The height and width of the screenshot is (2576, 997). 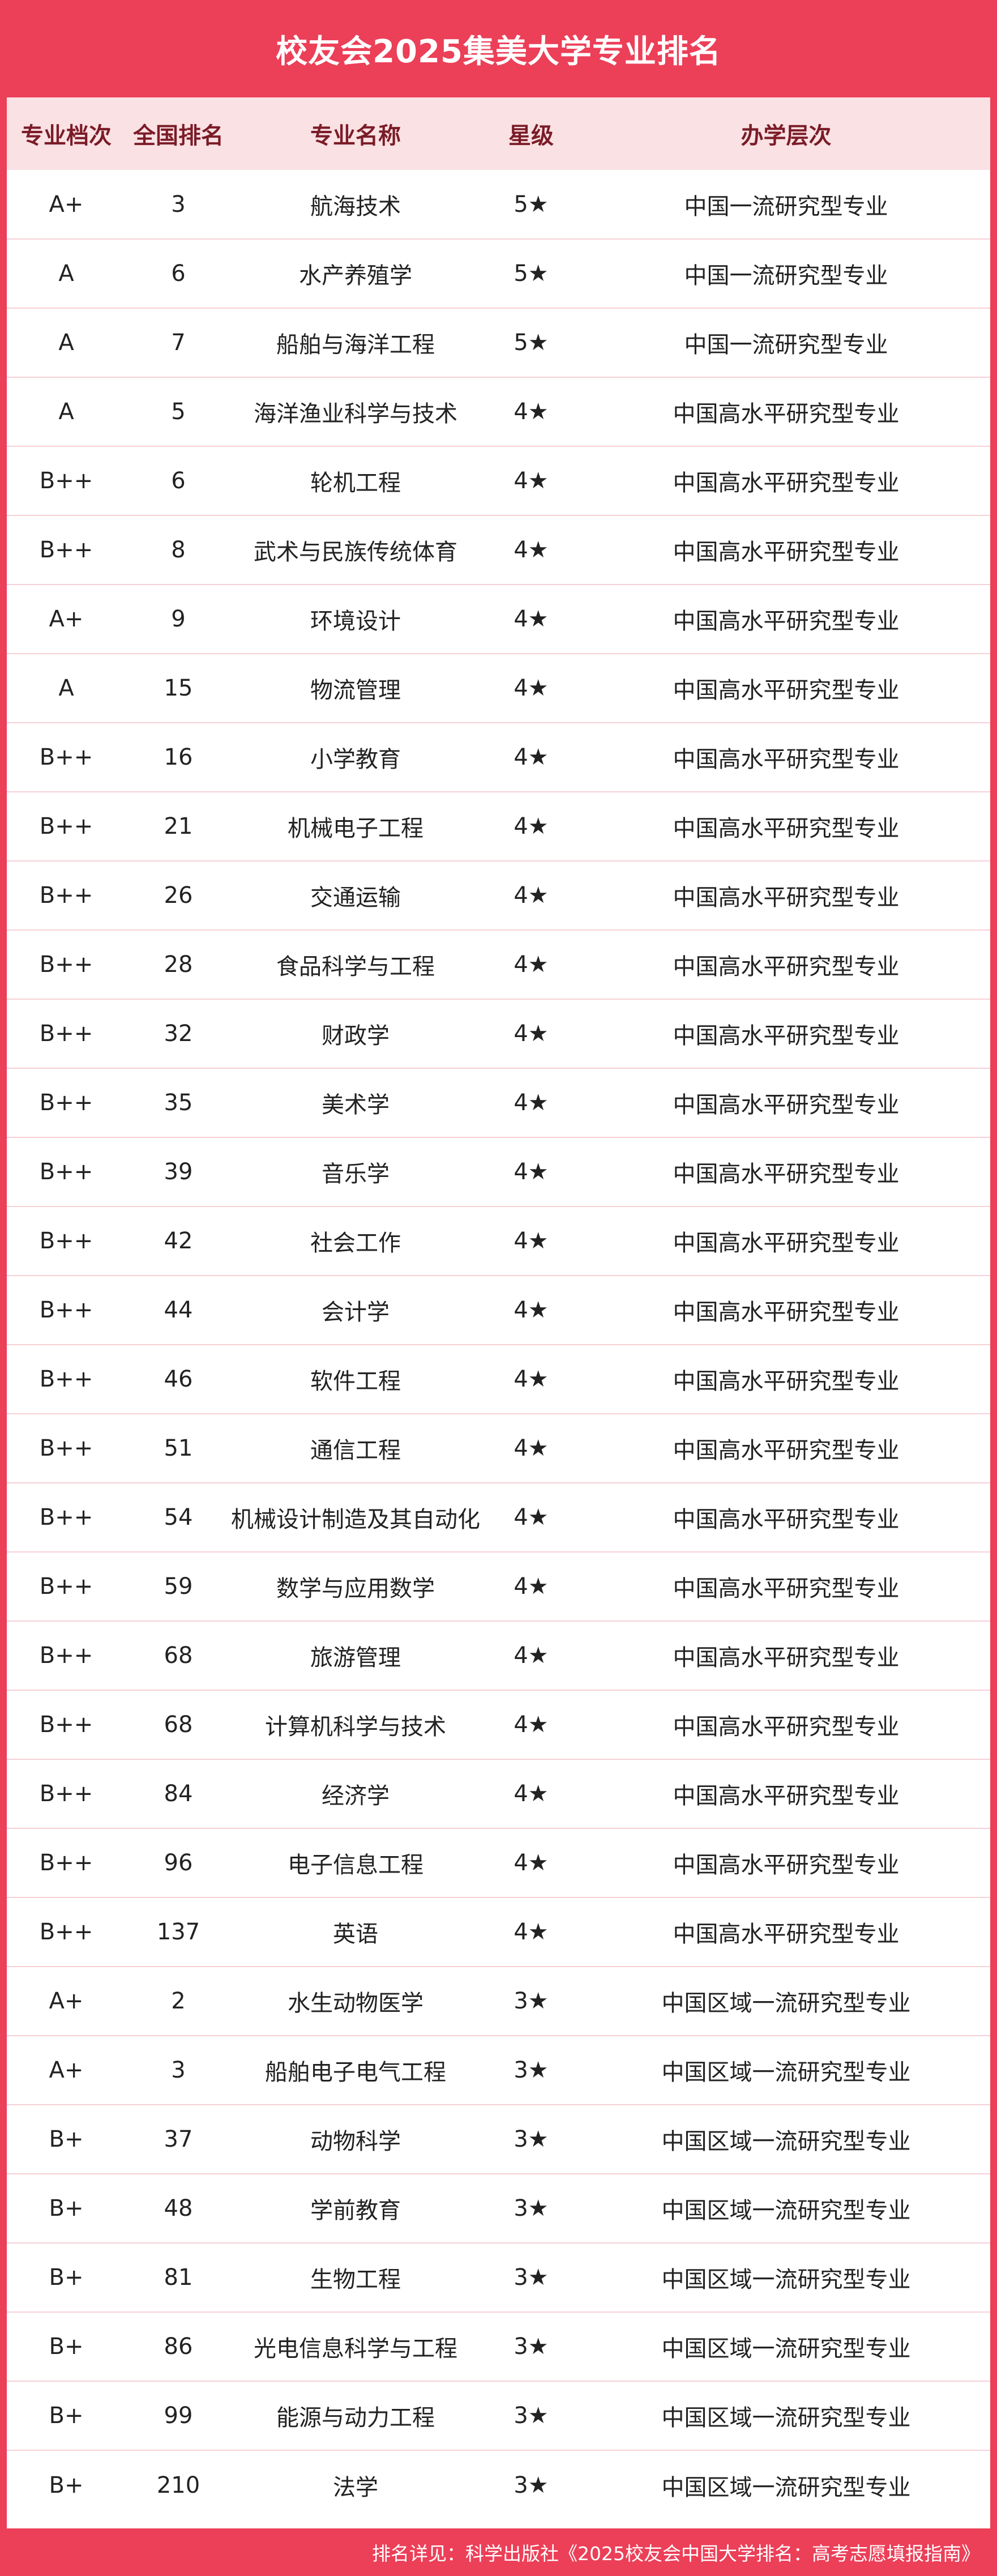 I want to click on table-row: B++ 59 数学与应用数学 4★ 中国高水平研究型专业, so click(x=498, y=1586).